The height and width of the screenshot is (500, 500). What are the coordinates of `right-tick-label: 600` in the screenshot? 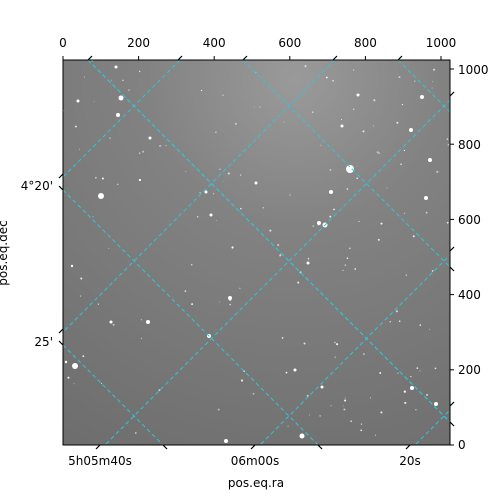 It's located at (469, 220).